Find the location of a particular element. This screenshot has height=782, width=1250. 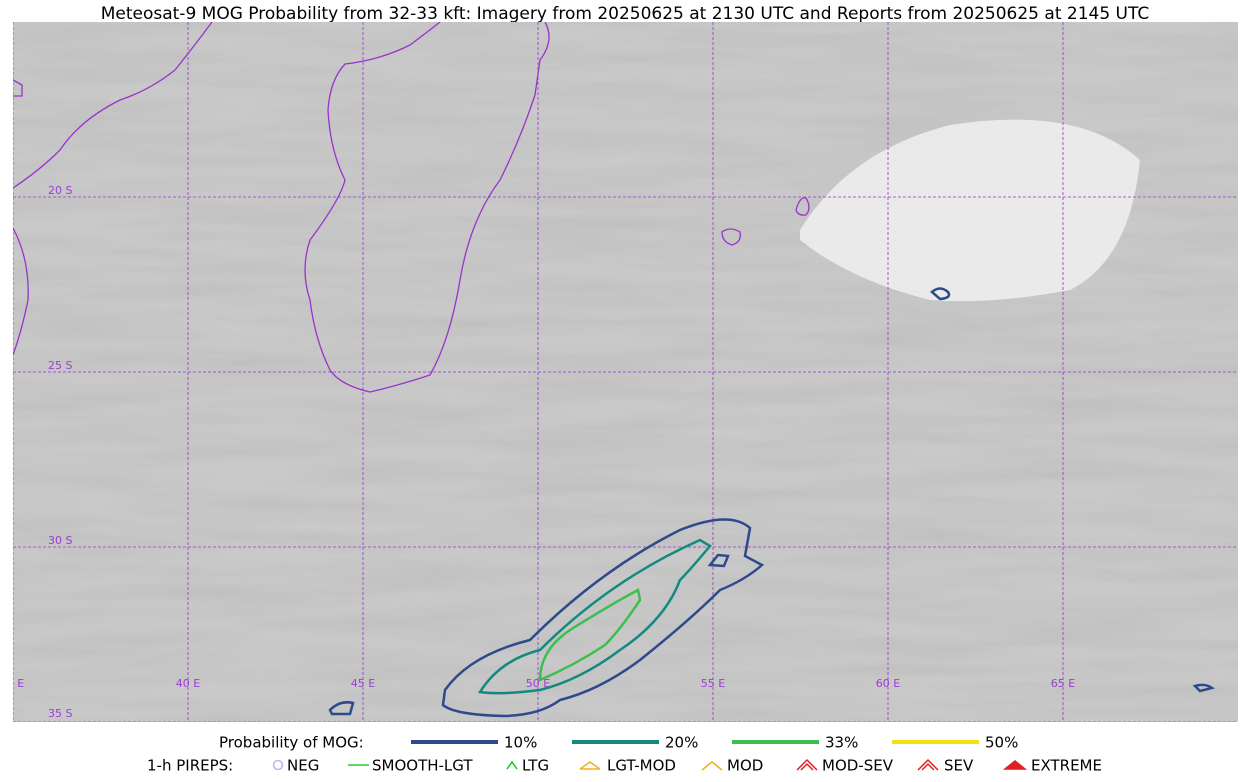

lon-label: 40 E is located at coordinates (188, 683).